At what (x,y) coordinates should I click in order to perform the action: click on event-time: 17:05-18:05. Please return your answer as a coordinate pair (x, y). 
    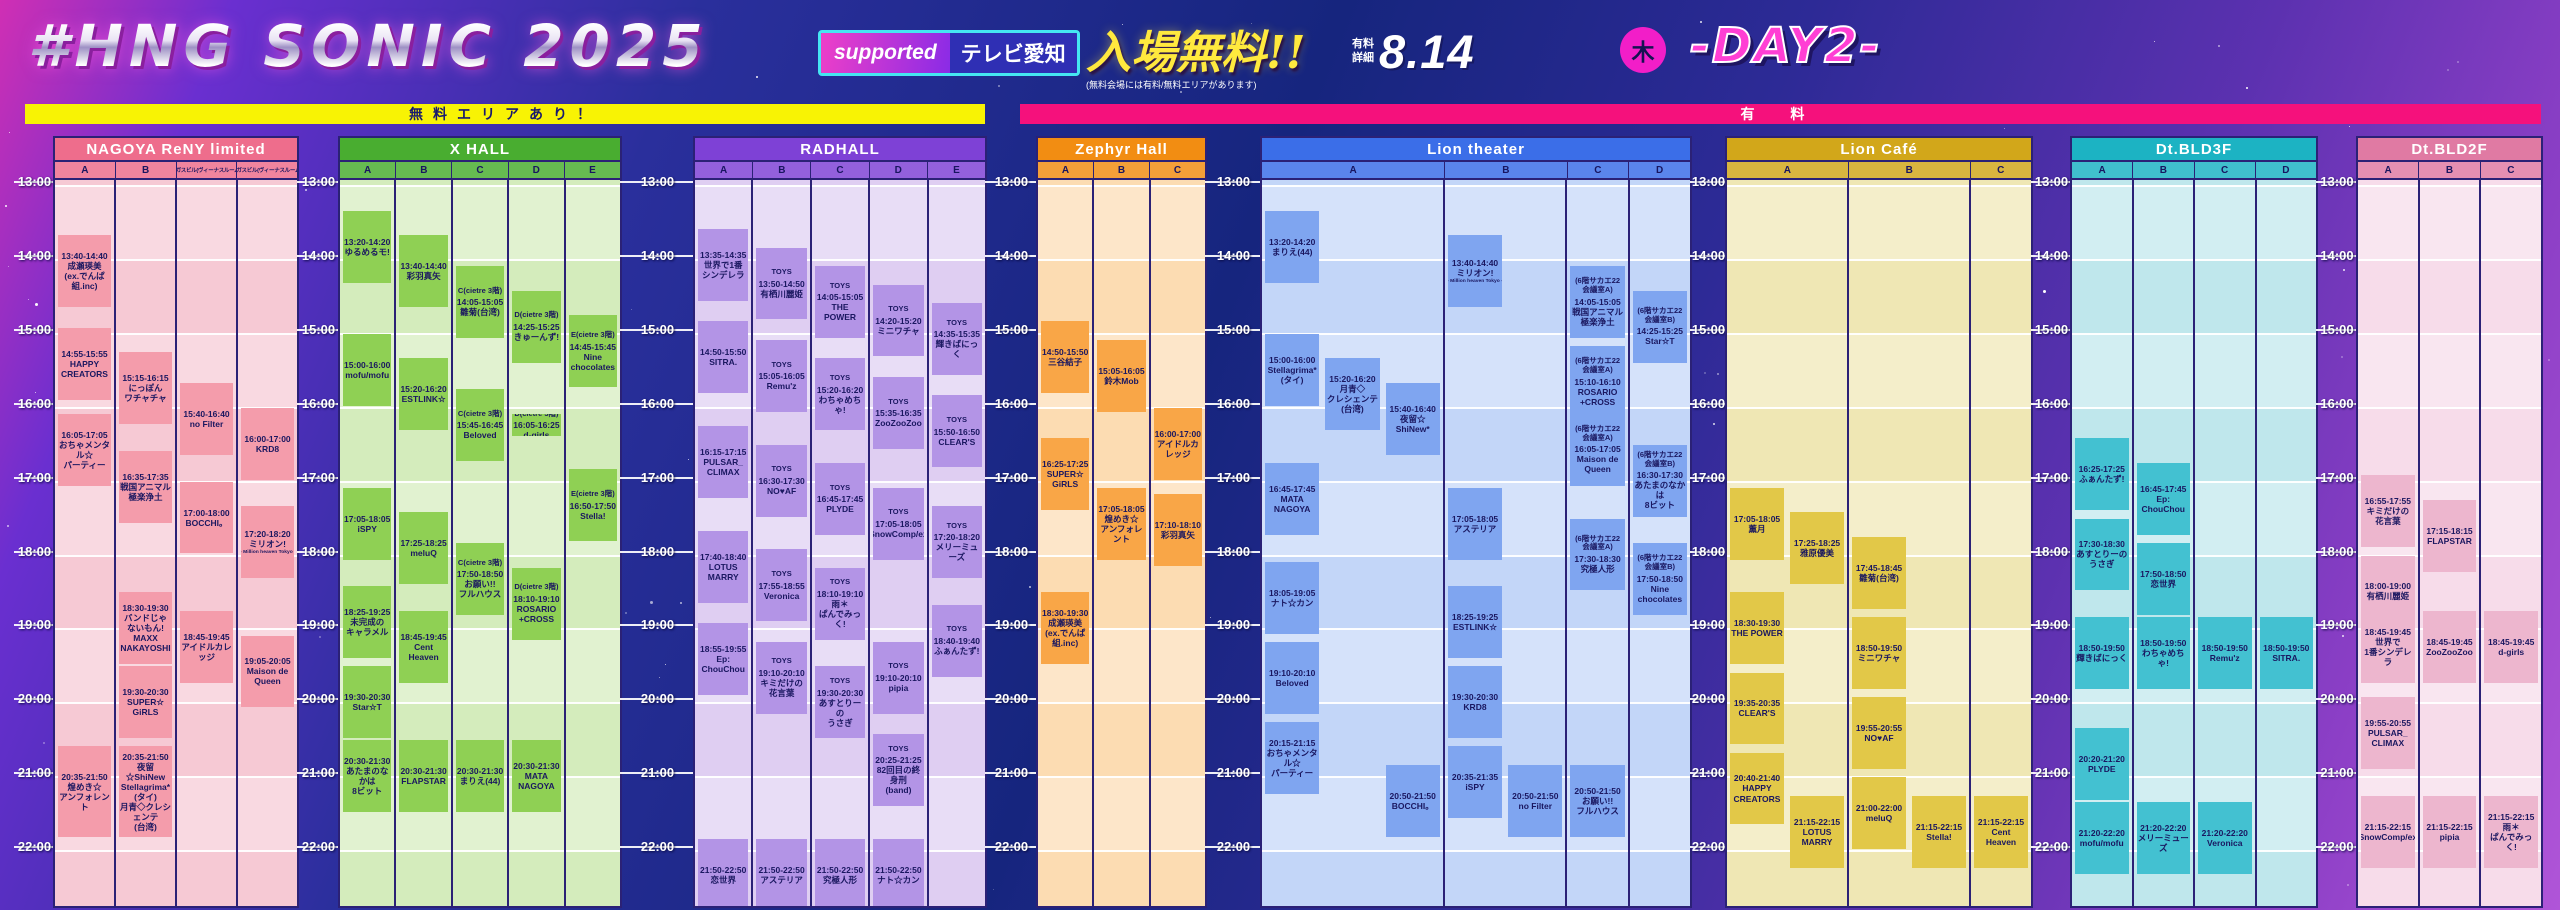
    Looking at the image, I should click on (1121, 508).